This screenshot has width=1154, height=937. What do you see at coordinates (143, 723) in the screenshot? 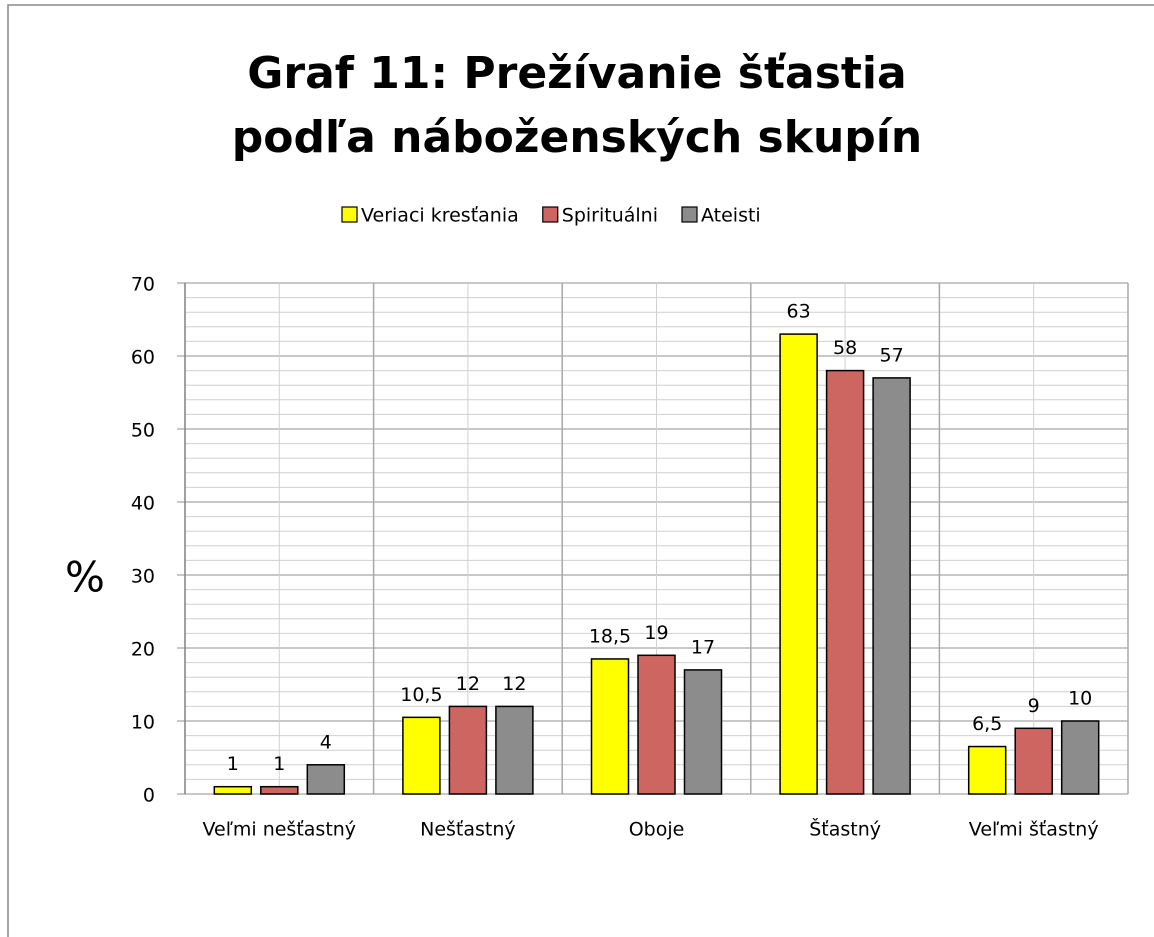
I see `y-tick-label: 10` at bounding box center [143, 723].